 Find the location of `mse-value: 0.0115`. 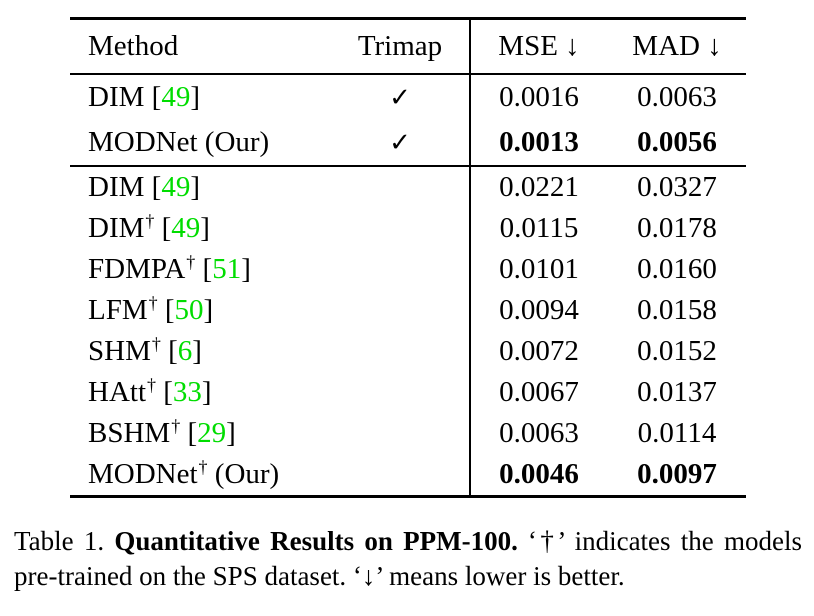

mse-value: 0.0115 is located at coordinates (539, 228).